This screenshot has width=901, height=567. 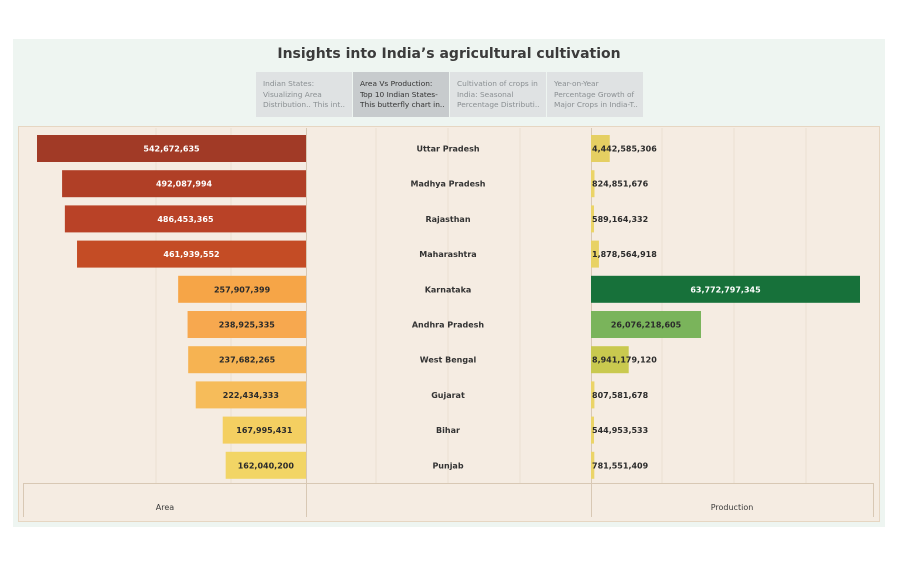 I want to click on area-value-label: 257,907,399, so click(x=242, y=289).